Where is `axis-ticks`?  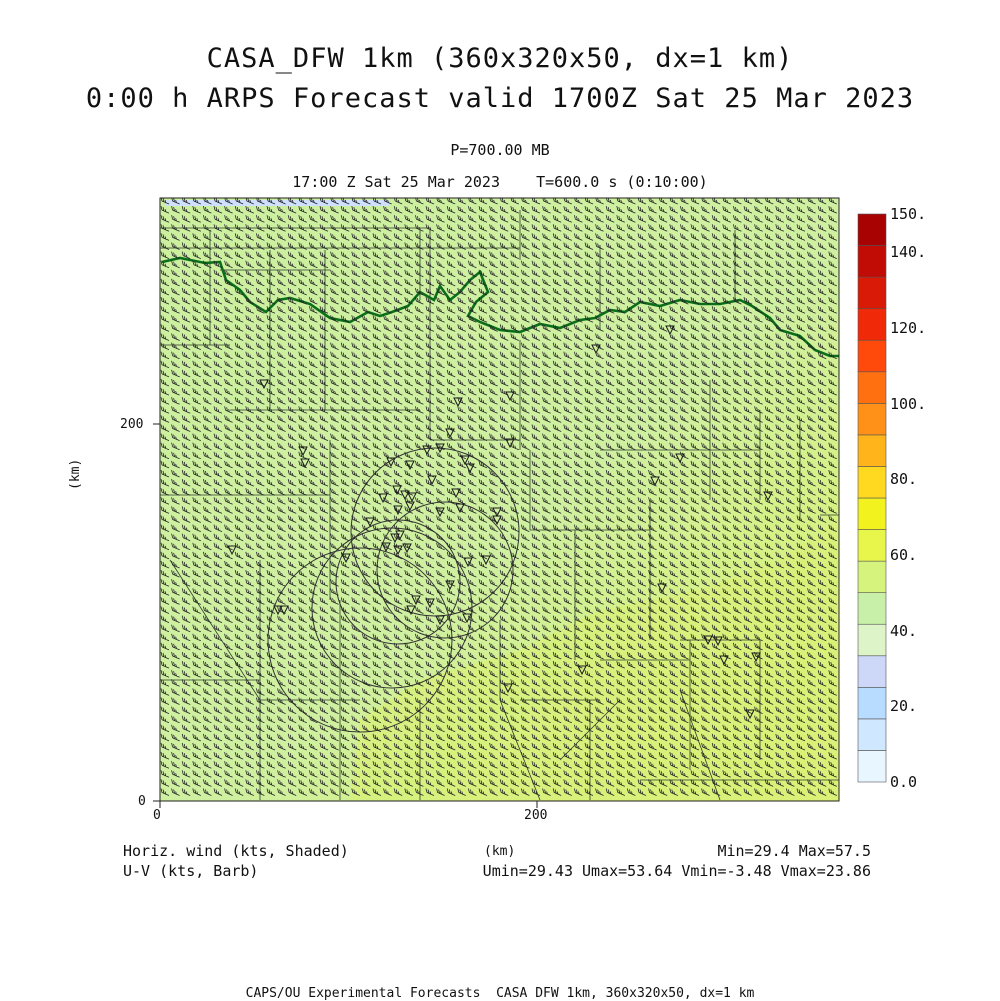
axis-ticks is located at coordinates (345, 615).